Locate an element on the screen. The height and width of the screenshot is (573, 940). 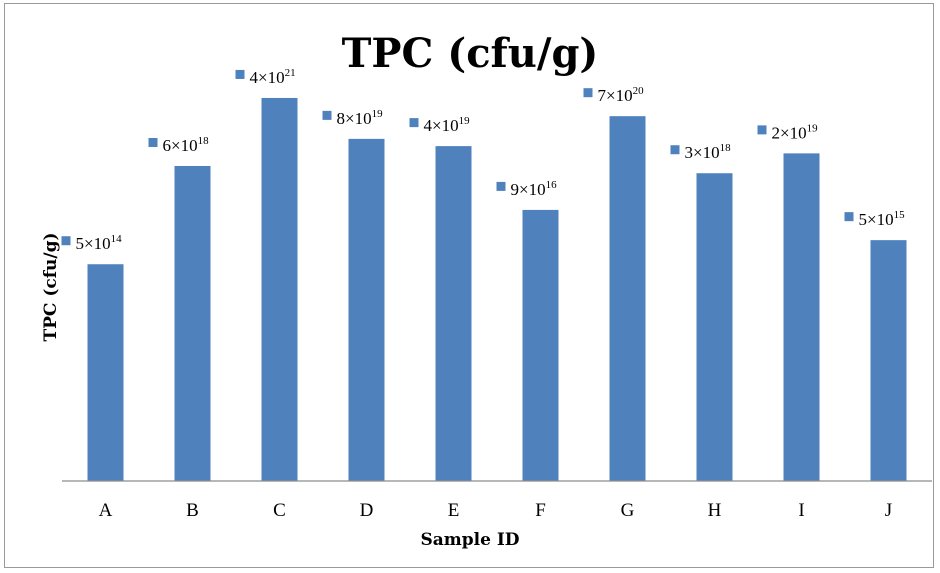
x-tick-label-G: G is located at coordinates (628, 510).